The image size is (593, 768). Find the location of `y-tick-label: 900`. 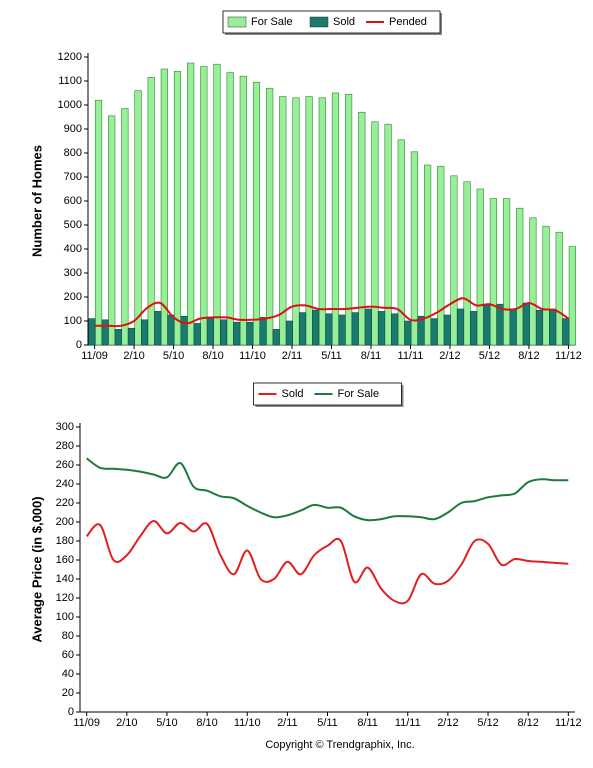

y-tick-label: 900 is located at coordinates (73, 129).